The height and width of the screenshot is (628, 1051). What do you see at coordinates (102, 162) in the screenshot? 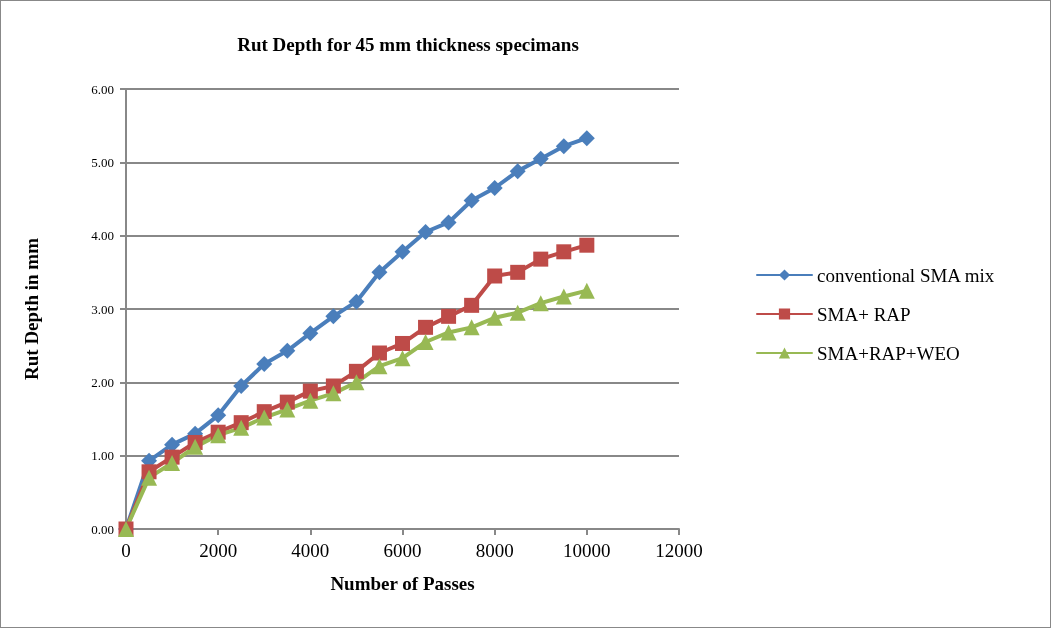
I see `y-tick-label: 5.00` at bounding box center [102, 162].